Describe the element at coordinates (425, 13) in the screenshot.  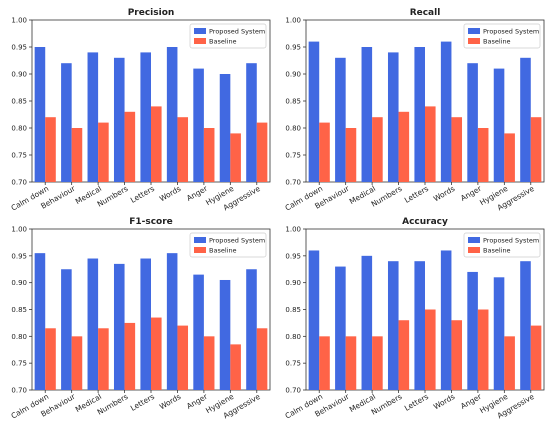
I see `chart-title: Recall` at that location.